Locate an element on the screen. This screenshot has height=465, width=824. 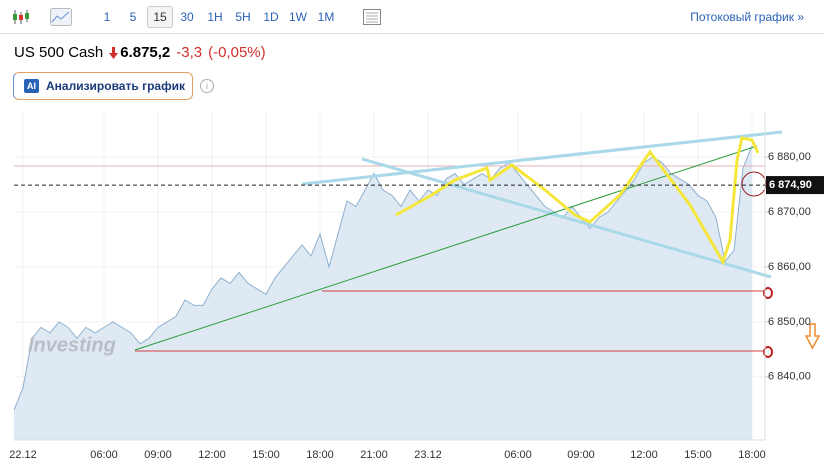
timeframe-button: 30 is located at coordinates (187, 17).